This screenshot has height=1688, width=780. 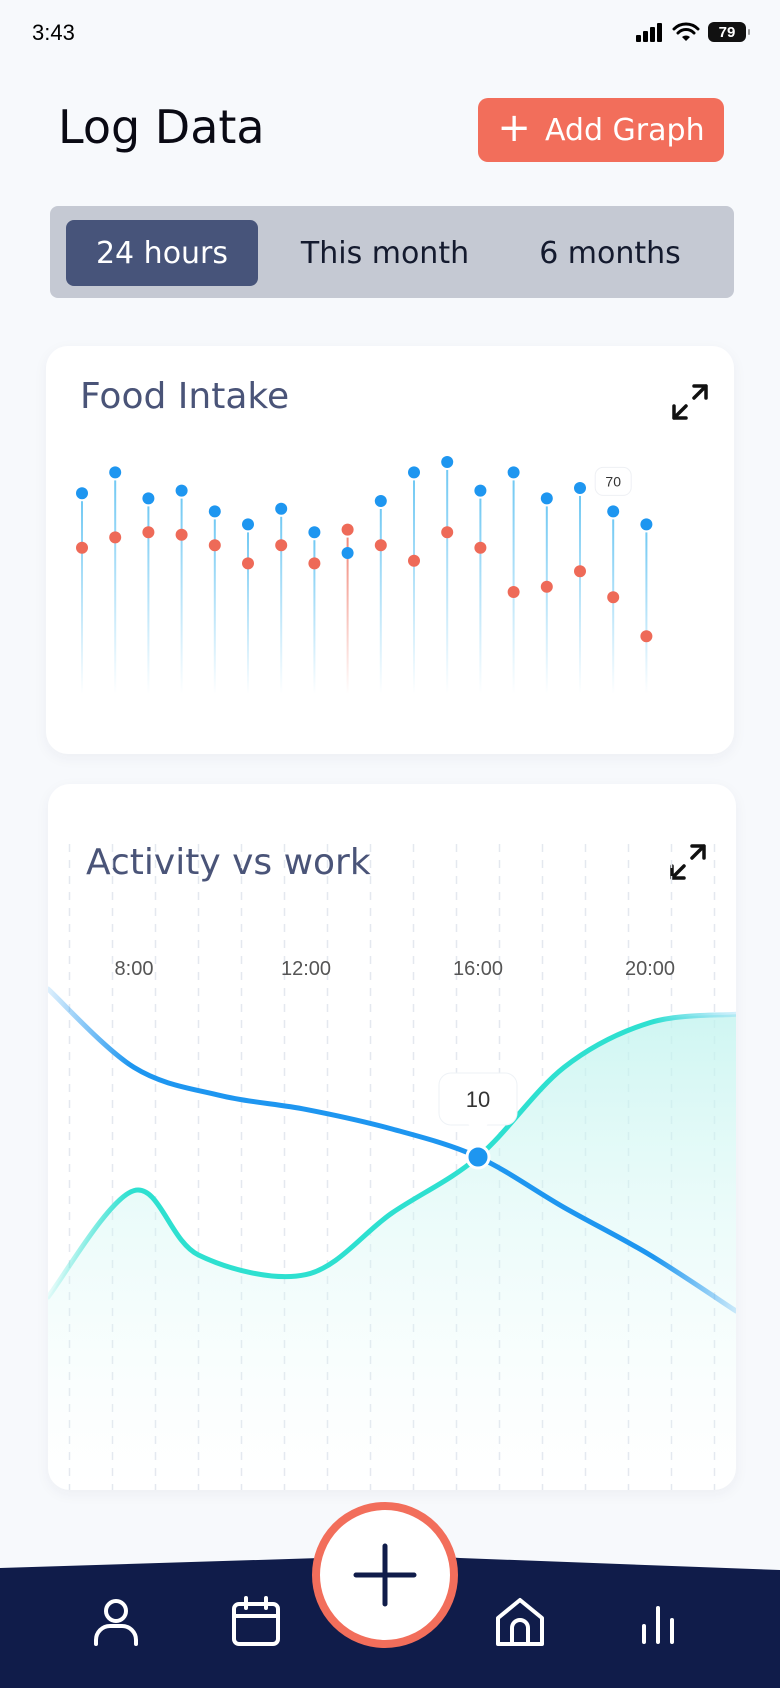 I want to click on time-range-segmented-control: 24 hours This month 6 months, so click(x=392, y=252).